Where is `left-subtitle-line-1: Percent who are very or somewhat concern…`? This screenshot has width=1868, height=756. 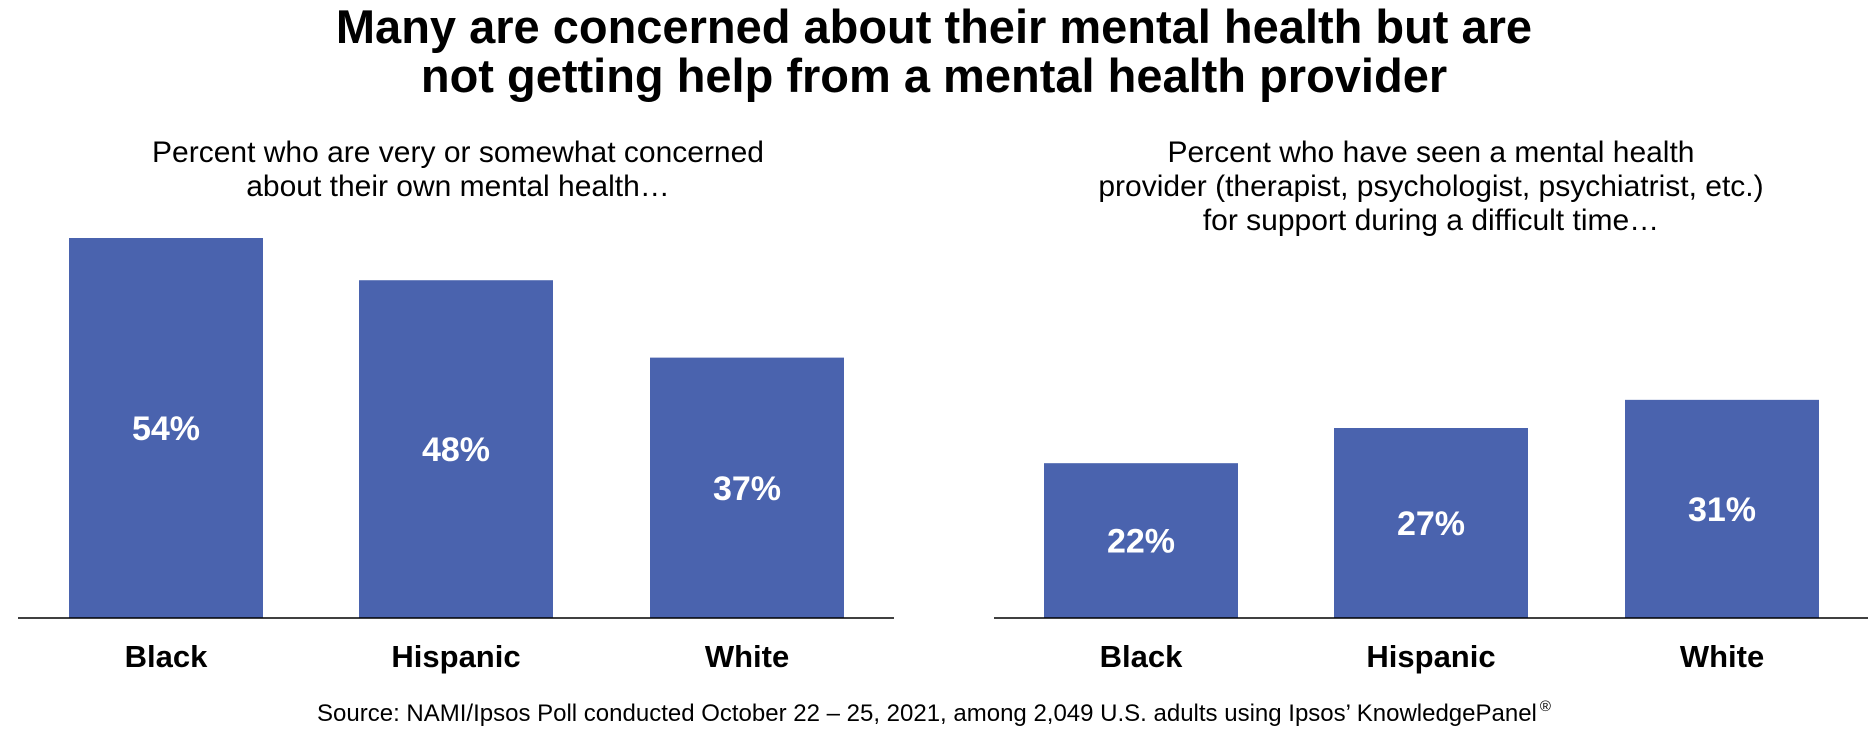
left-subtitle-line-1: Percent who are very or somewhat concern… is located at coordinates (458, 152).